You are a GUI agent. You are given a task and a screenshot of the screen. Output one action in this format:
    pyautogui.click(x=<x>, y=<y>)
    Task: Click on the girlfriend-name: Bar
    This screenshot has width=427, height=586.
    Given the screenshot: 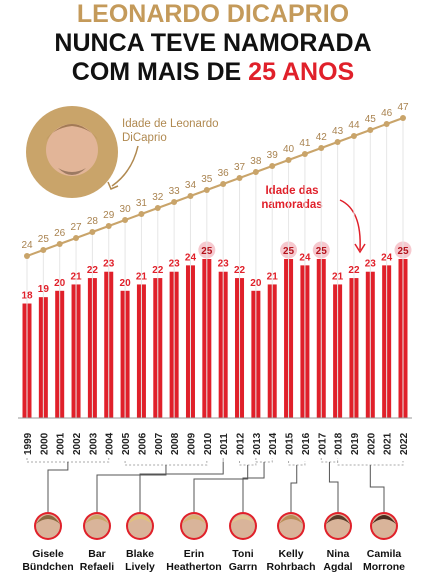 What is the action you would take?
    pyautogui.click(x=97, y=554)
    